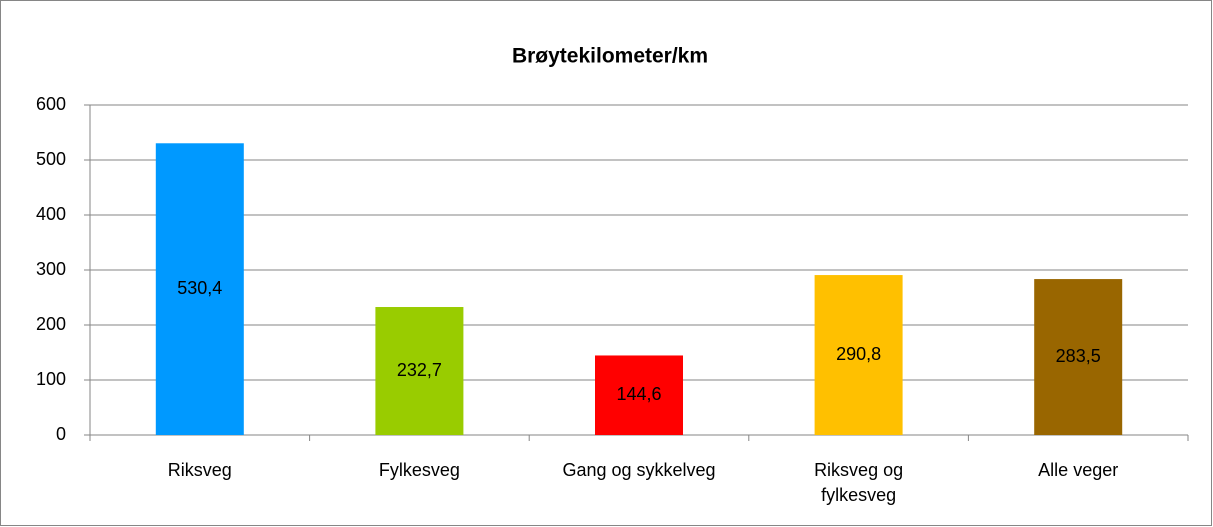  Describe the element at coordinates (200, 470) in the screenshot. I see `x-tick-label: Riksveg` at that location.